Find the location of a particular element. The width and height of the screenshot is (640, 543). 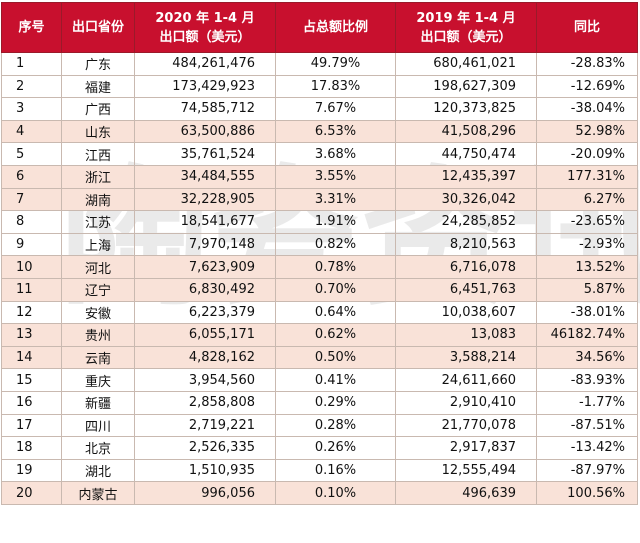

cell-share: 3.55% is located at coordinates (335, 176).